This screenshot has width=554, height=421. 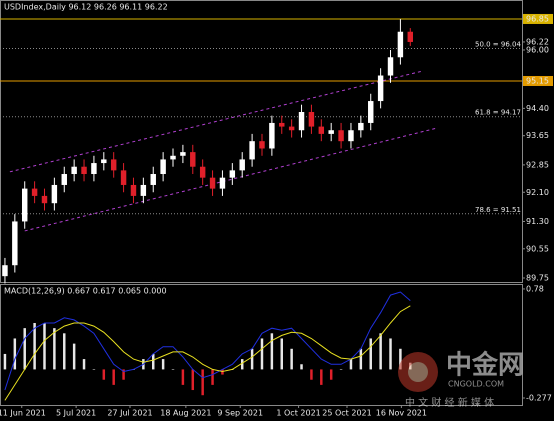 What do you see at coordinates (539, 397) in the screenshot?
I see `y-tick-label: -0.277` at bounding box center [539, 397].